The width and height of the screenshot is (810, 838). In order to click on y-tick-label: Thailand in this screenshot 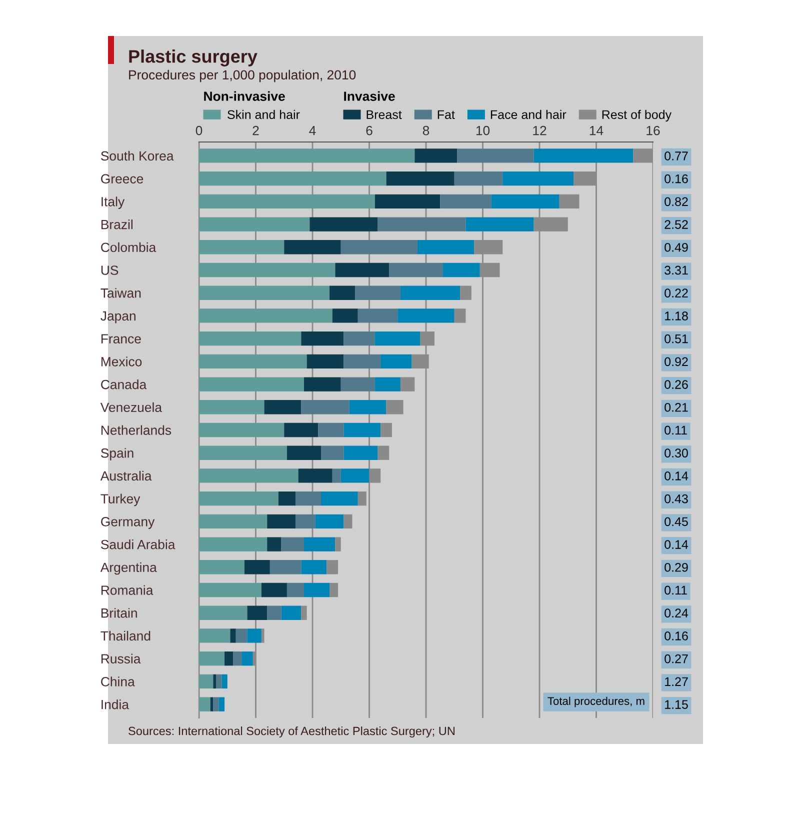, I will do `click(125, 635)`.